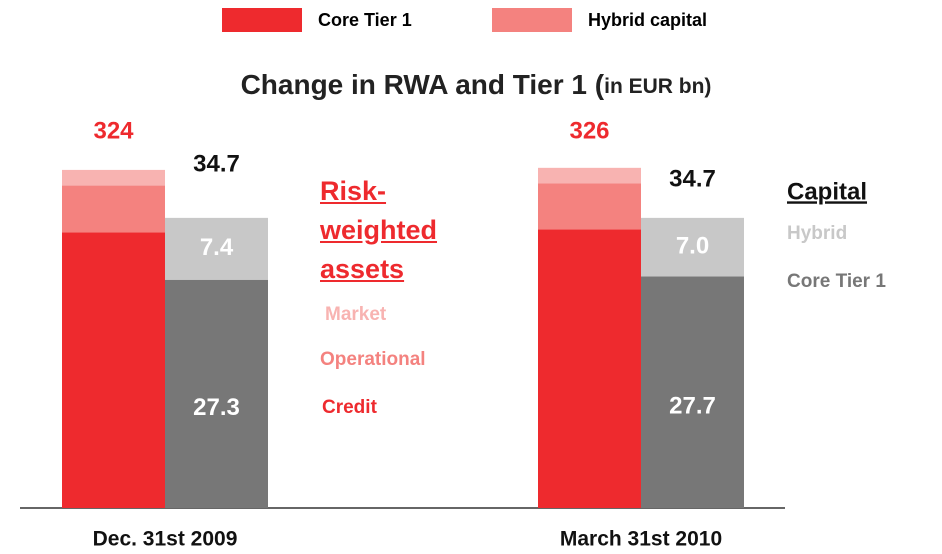 The width and height of the screenshot is (942, 554). What do you see at coordinates (216, 407) in the screenshot?
I see `value-label: 27.3` at bounding box center [216, 407].